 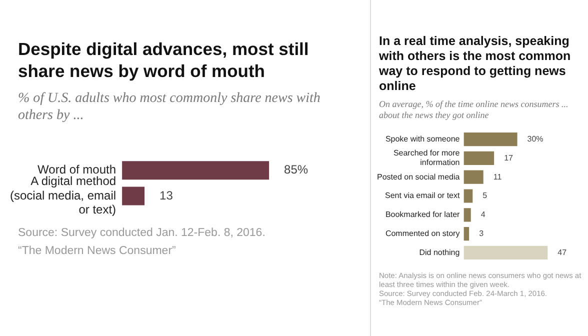 What do you see at coordinates (485, 195) in the screenshot?
I see `data-label: 5` at bounding box center [485, 195].